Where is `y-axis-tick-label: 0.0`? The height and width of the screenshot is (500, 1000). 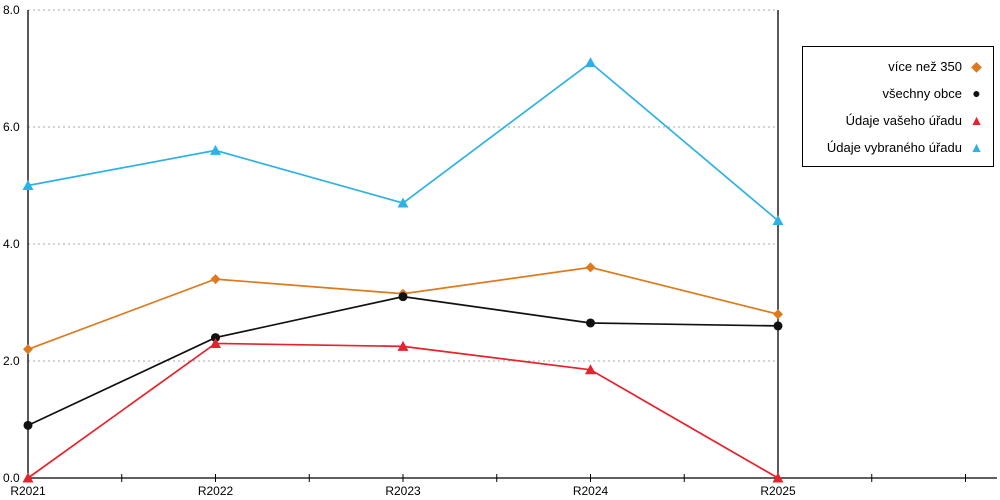
y-axis-tick-label: 0.0 is located at coordinates (11, 478).